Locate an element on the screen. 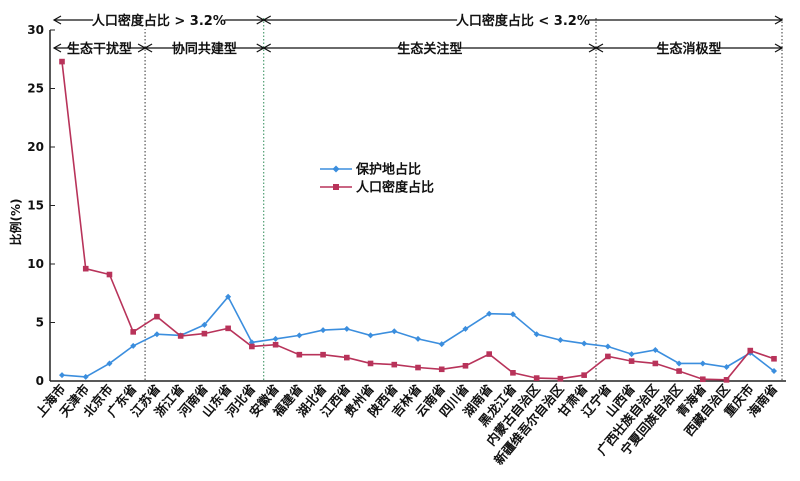  sub-group-1-label-bg is located at coordinates (99, 48).